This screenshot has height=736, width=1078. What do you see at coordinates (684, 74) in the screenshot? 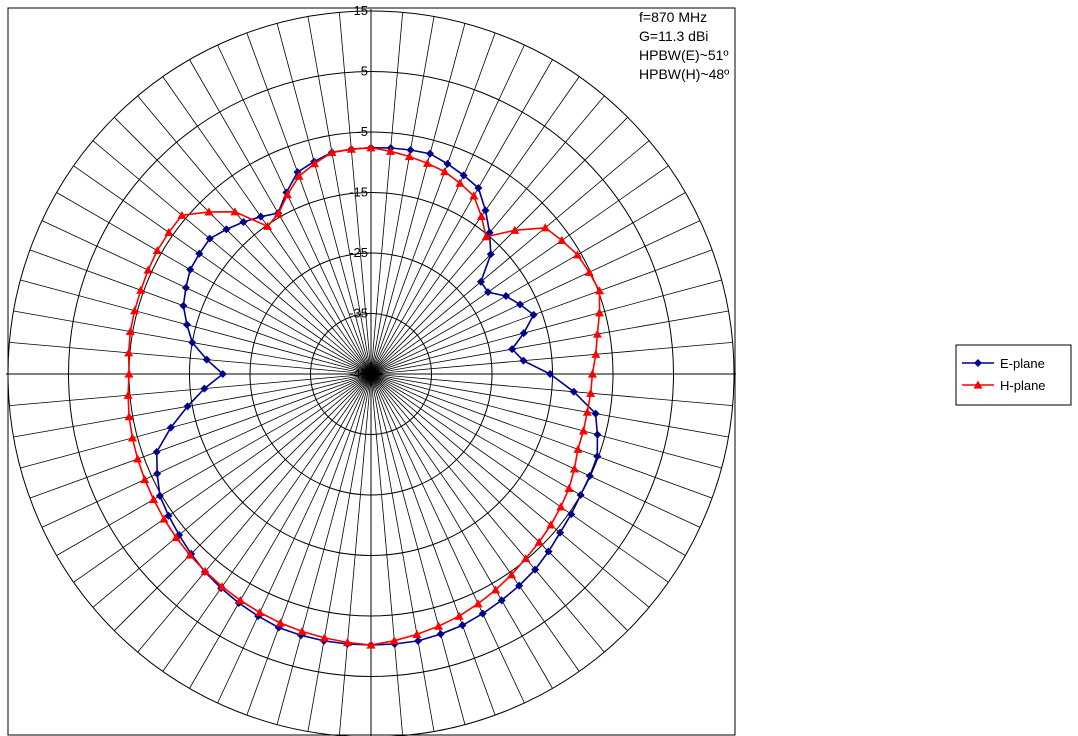
I see `annotation-line: HPBW(H)~48º` at bounding box center [684, 74].